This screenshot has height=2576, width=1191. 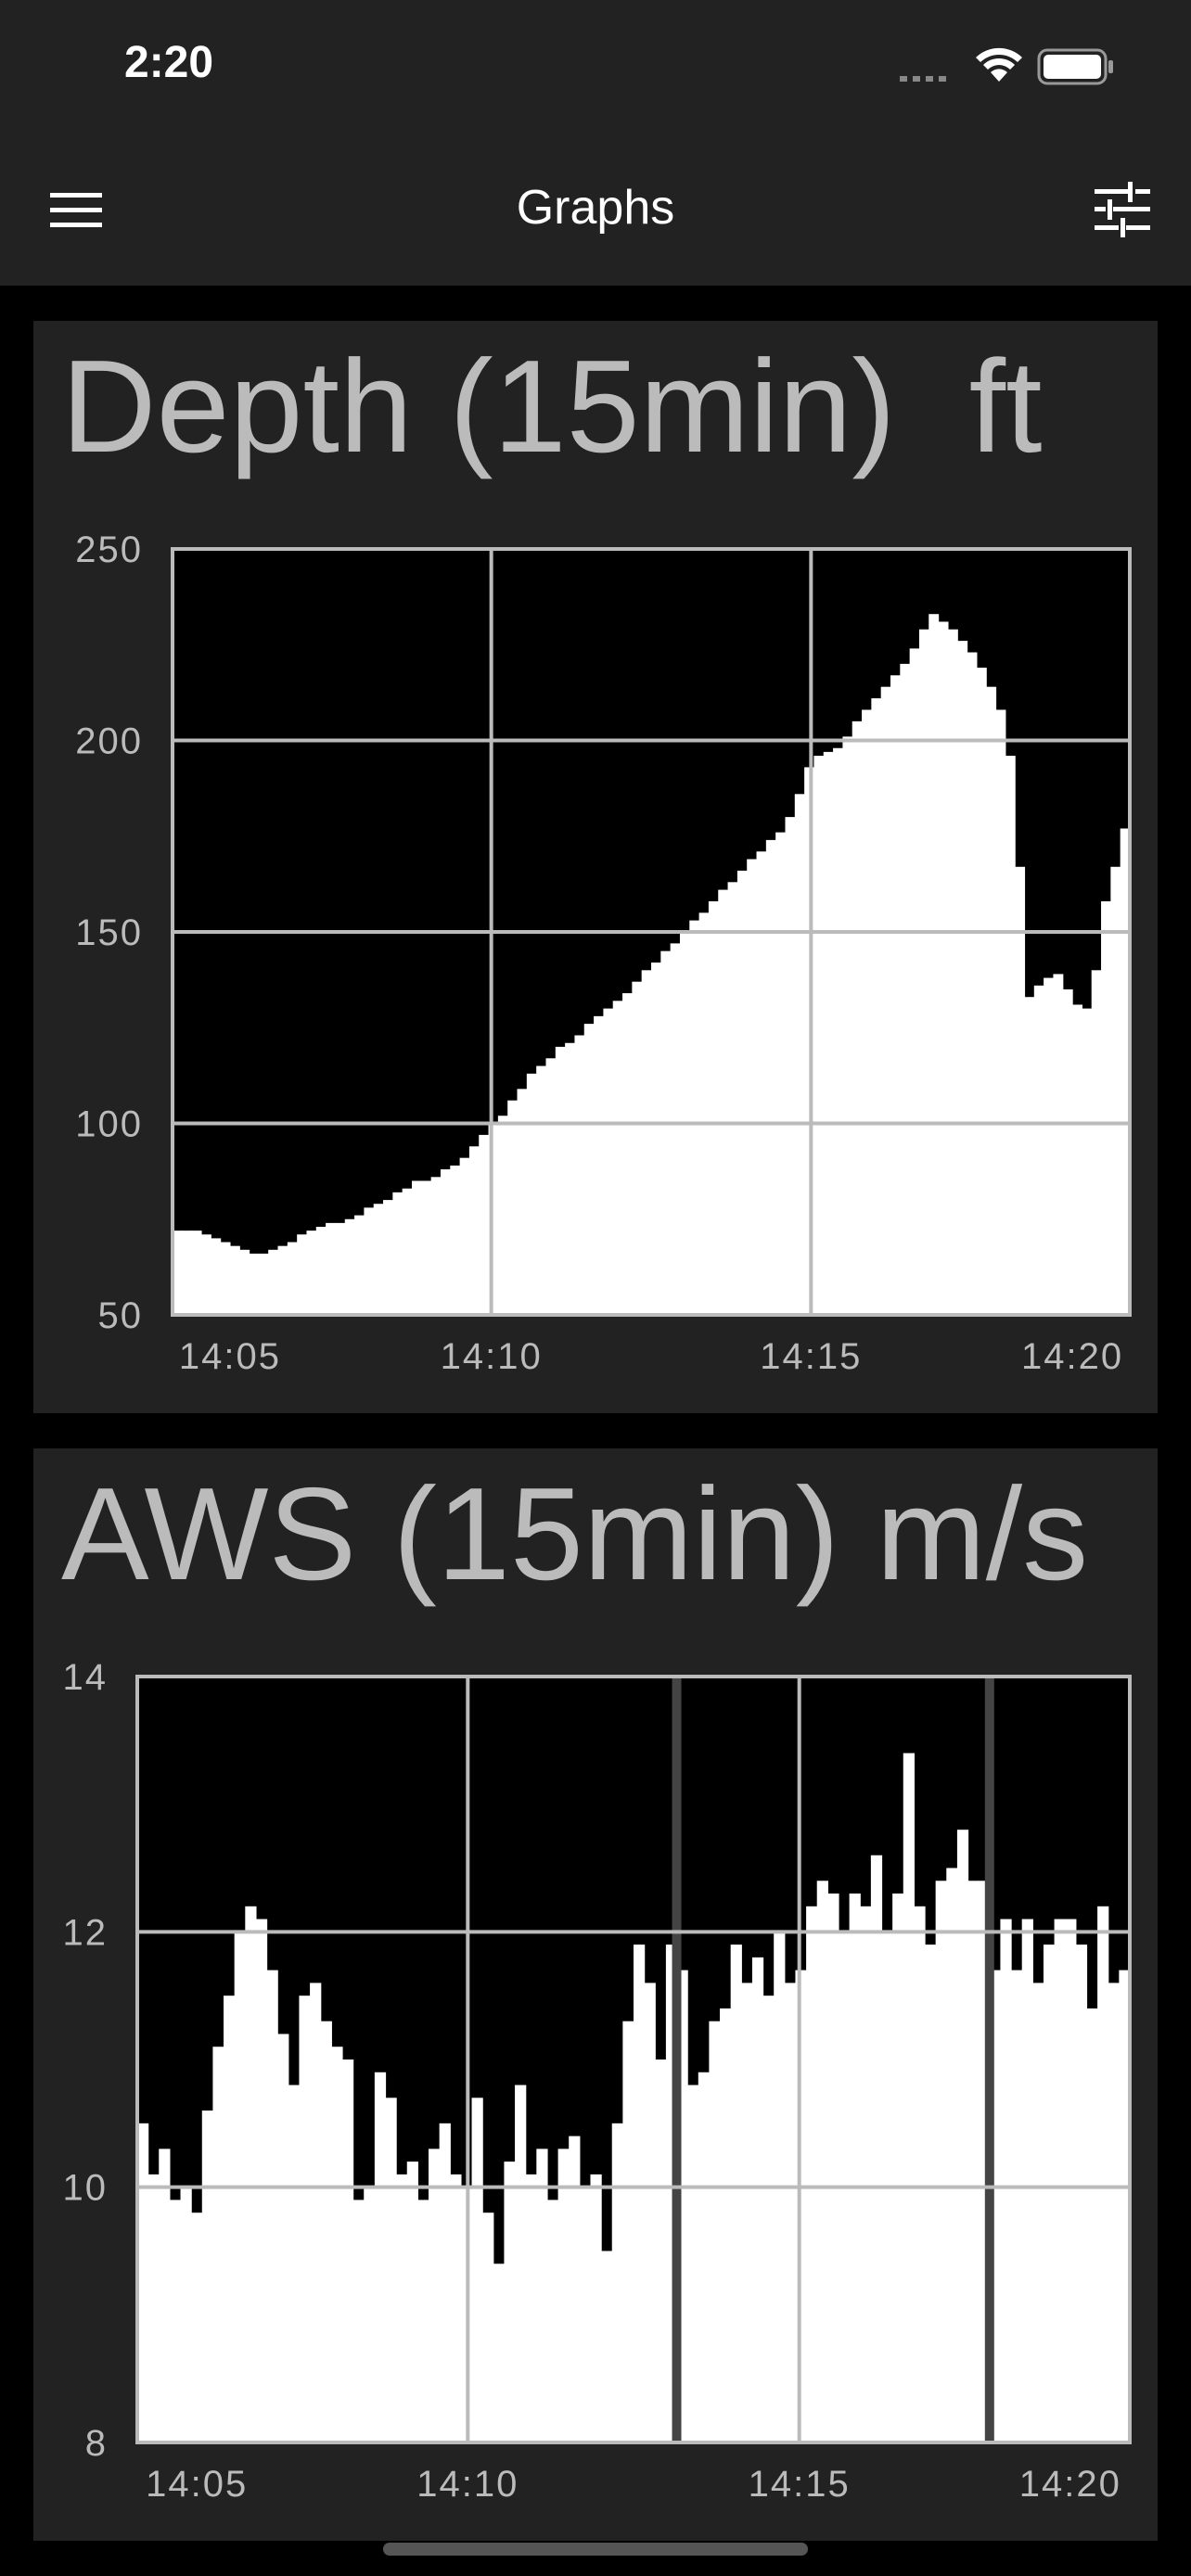 I want to click on sliders-icon, so click(x=1122, y=209).